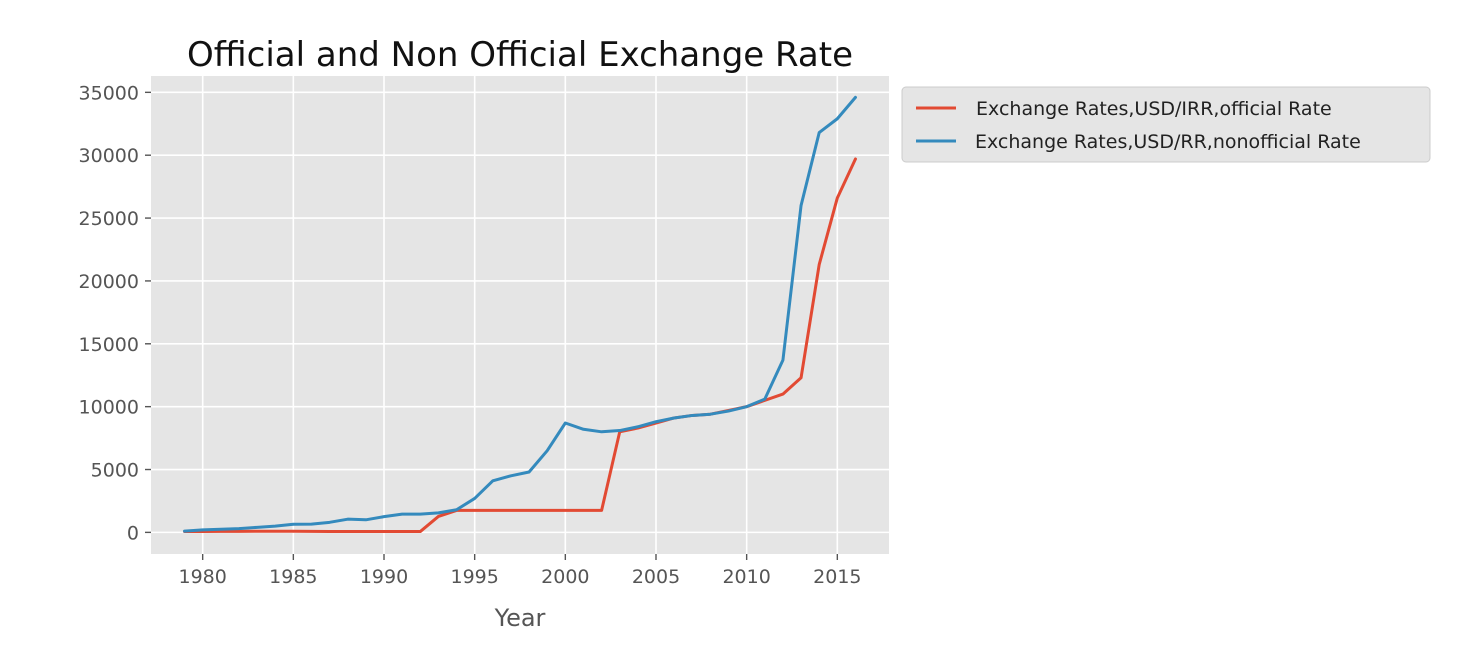 This screenshot has height=655, width=1467. What do you see at coordinates (746, 577) in the screenshot?
I see `x-tick-label: 2010` at bounding box center [746, 577].